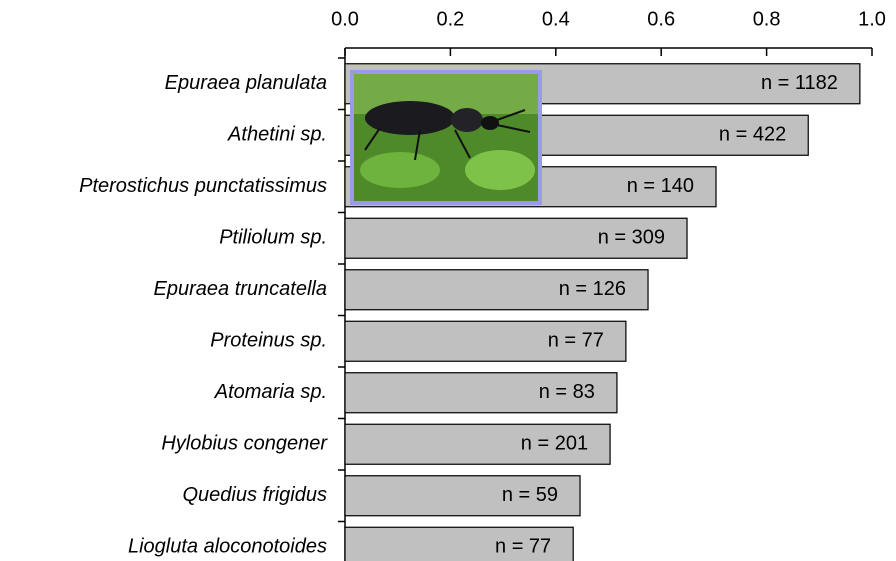 The image size is (896, 561). I want to click on y-tick-label: Ptiliolum sp., so click(273, 238).